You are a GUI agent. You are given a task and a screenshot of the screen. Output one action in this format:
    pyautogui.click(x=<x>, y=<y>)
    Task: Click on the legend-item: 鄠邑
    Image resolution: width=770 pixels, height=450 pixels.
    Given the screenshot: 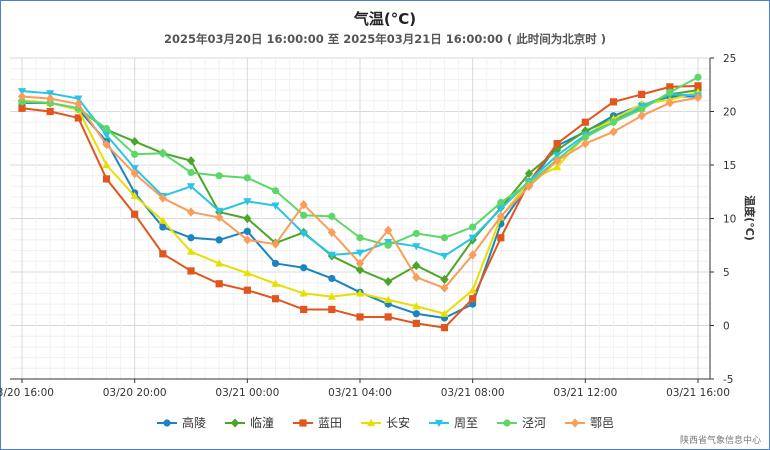 What is the action you would take?
    pyautogui.click(x=589, y=422)
    